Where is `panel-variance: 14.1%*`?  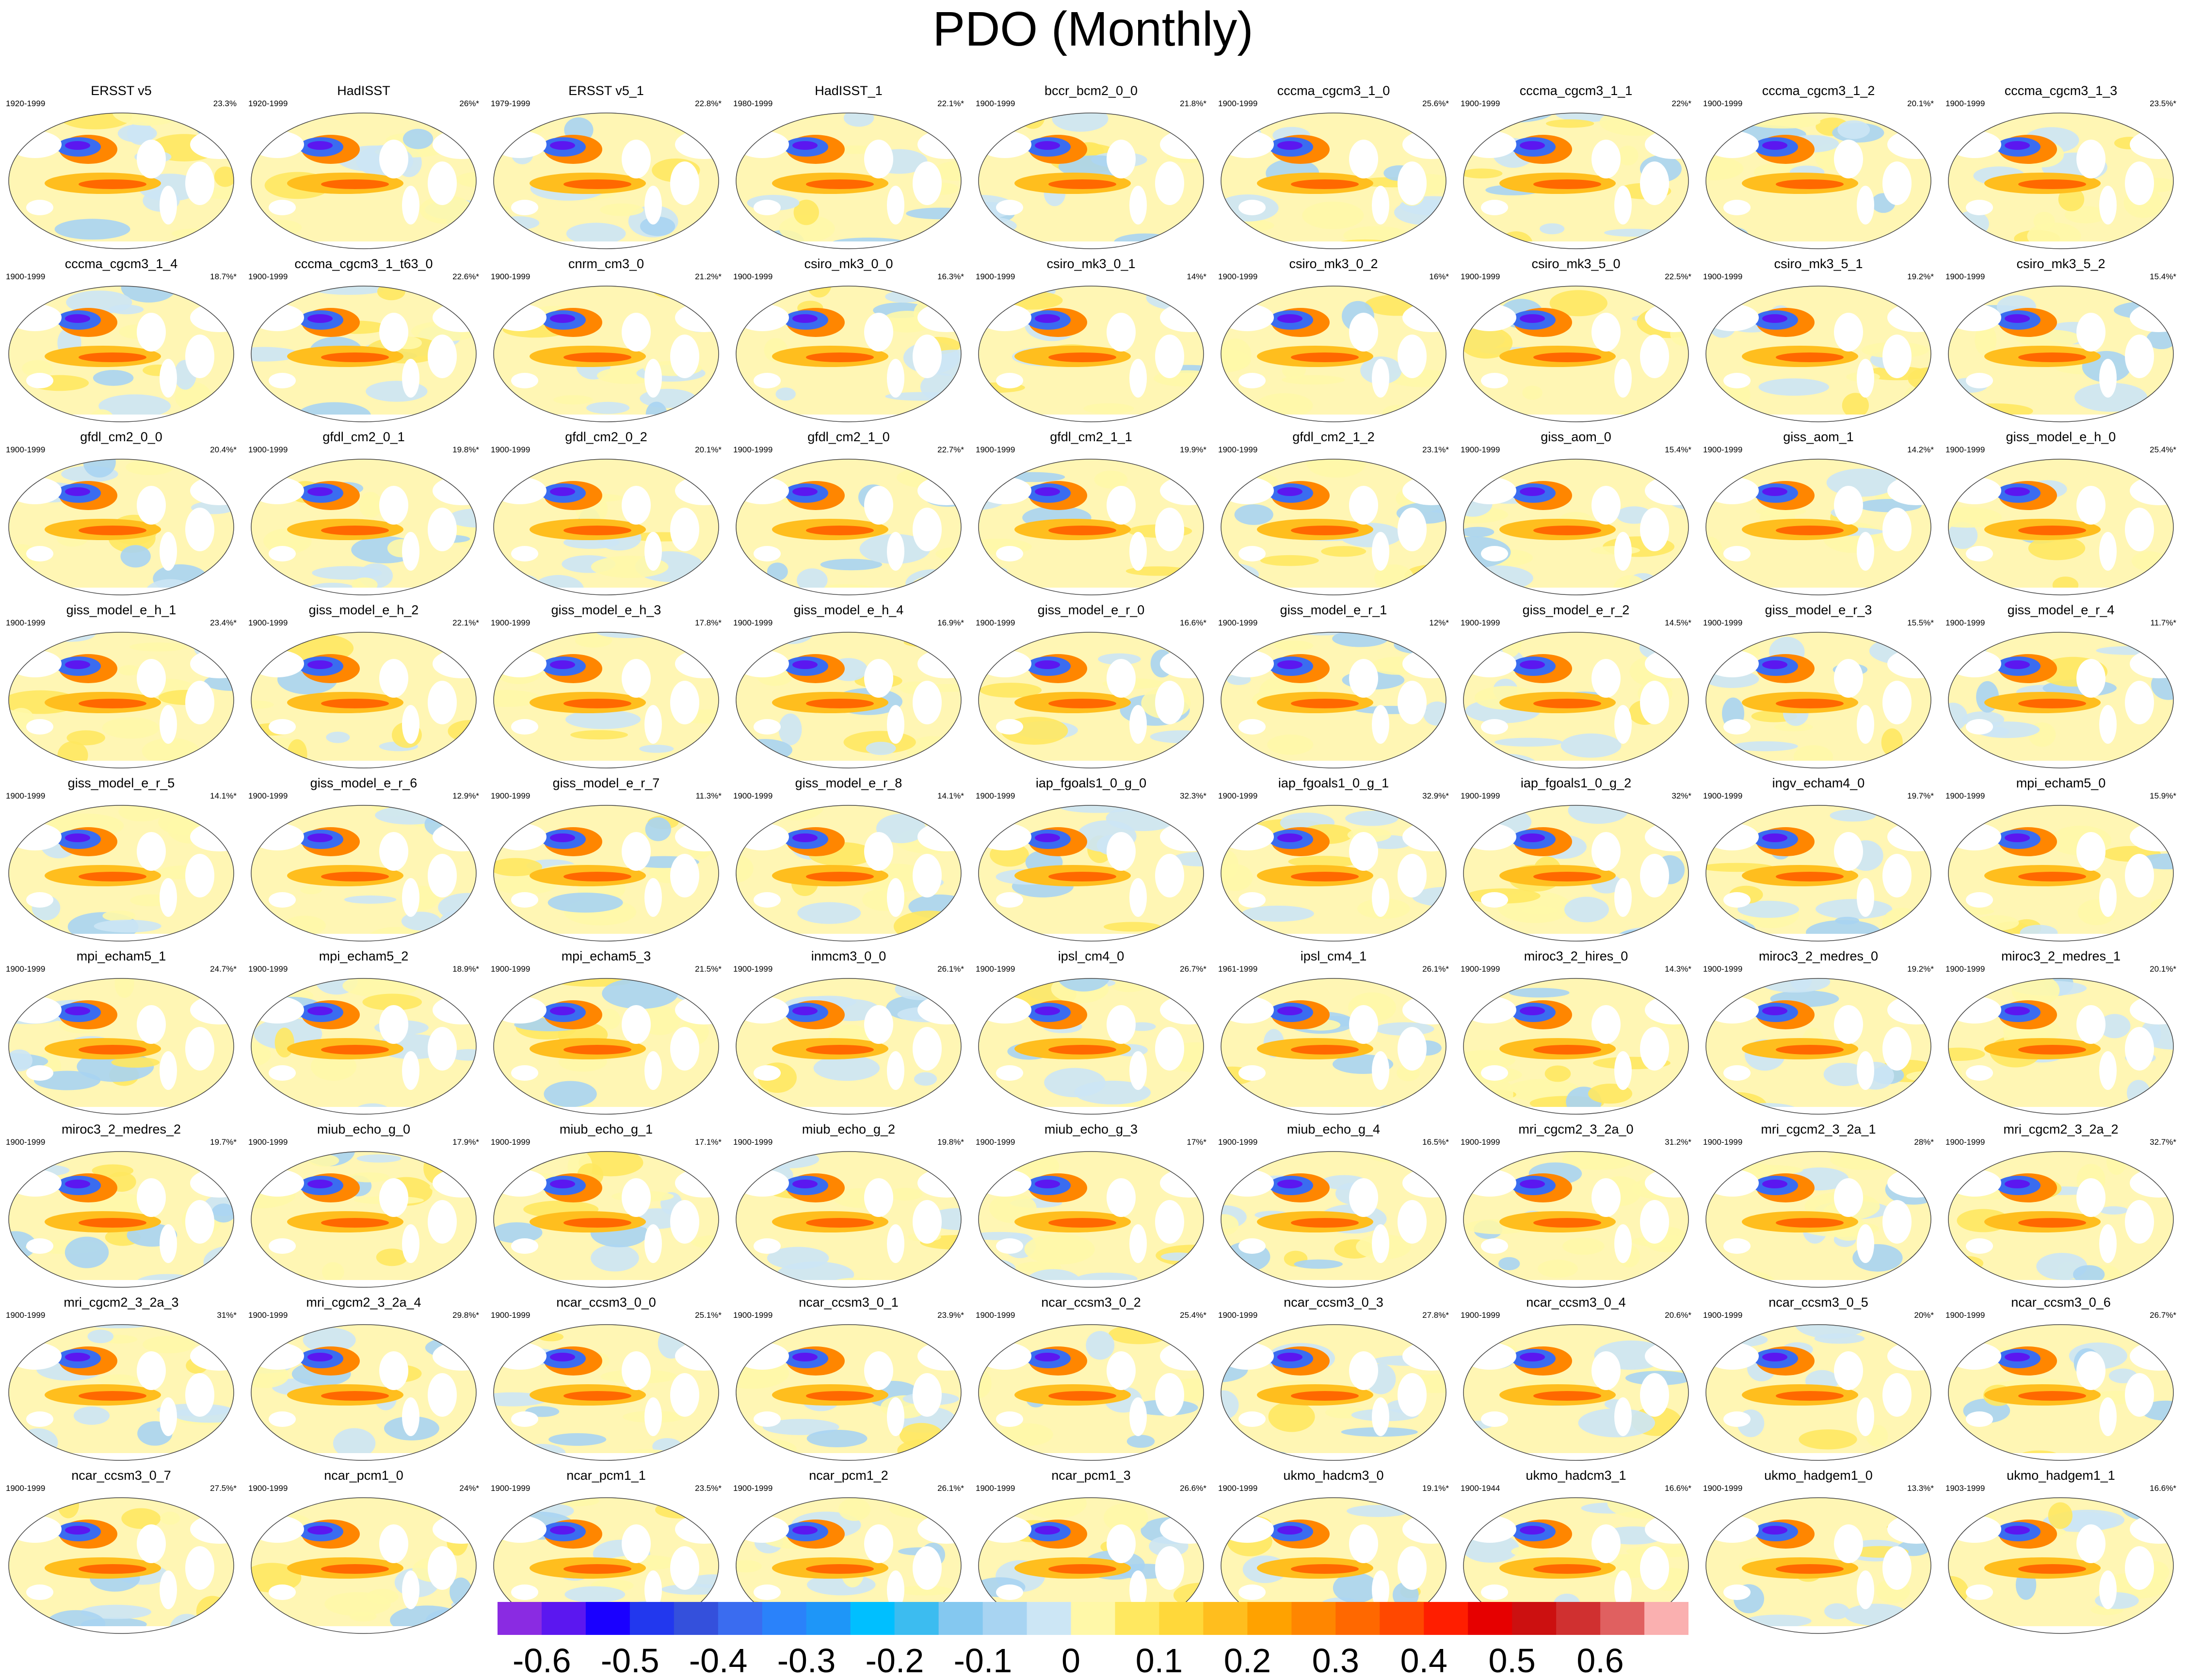 panel-variance: 14.1%* is located at coordinates (950, 795).